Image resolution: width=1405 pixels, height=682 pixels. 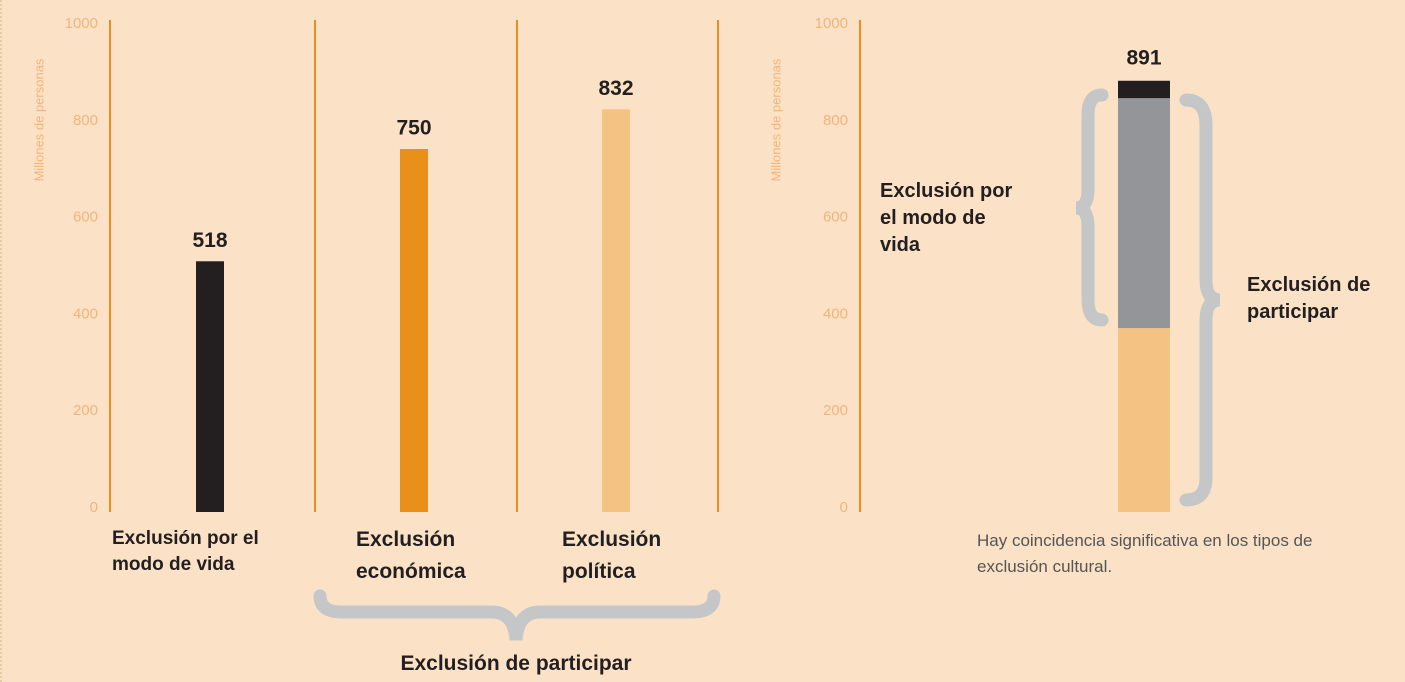 What do you see at coordinates (209, 240) in the screenshot?
I see `value-label: 518` at bounding box center [209, 240].